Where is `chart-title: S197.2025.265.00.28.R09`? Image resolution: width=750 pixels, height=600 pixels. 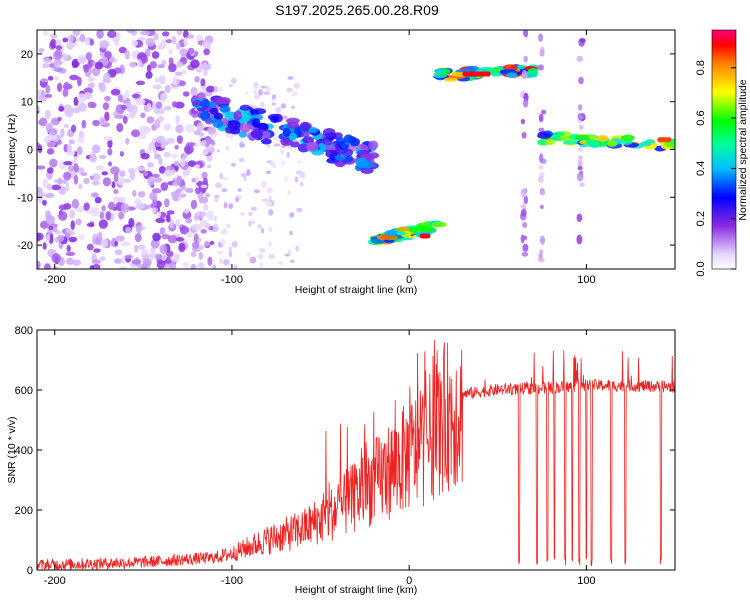
chart-title: S197.2025.265.00.28.R09 is located at coordinates (357, 10).